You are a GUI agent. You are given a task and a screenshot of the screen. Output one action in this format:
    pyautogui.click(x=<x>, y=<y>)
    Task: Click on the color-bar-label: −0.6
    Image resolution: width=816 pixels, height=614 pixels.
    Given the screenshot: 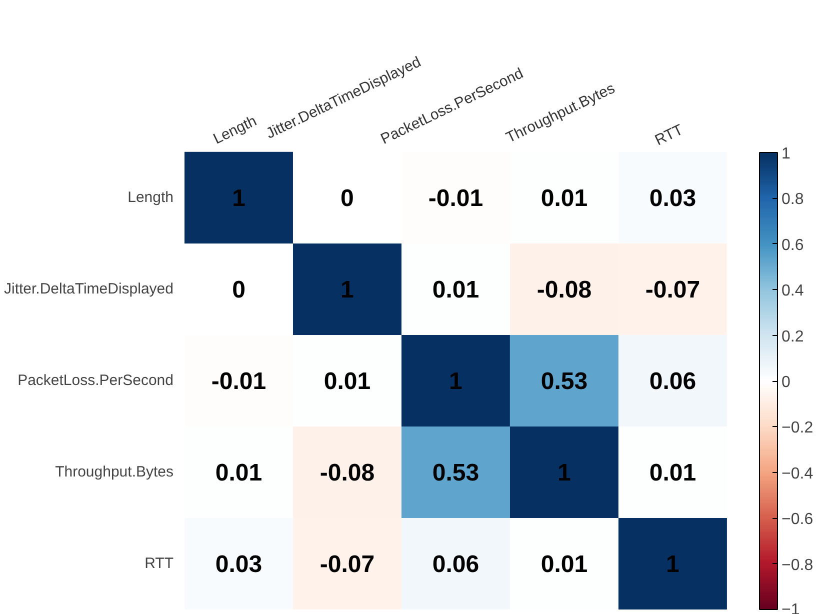 What is the action you would take?
    pyautogui.click(x=798, y=519)
    